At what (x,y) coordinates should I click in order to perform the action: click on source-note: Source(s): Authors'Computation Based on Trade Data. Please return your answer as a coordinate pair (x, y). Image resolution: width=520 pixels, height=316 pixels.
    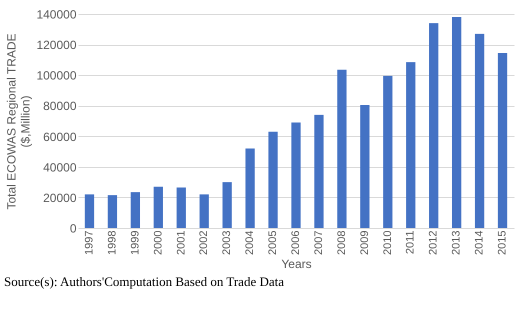
    Looking at the image, I should click on (145, 282).